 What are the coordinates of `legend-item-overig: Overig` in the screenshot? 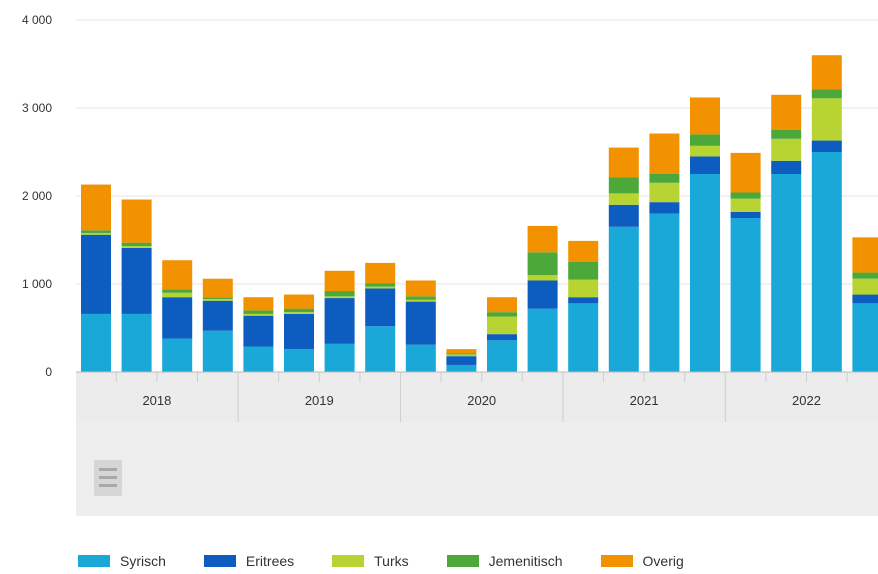 It's located at (642, 561).